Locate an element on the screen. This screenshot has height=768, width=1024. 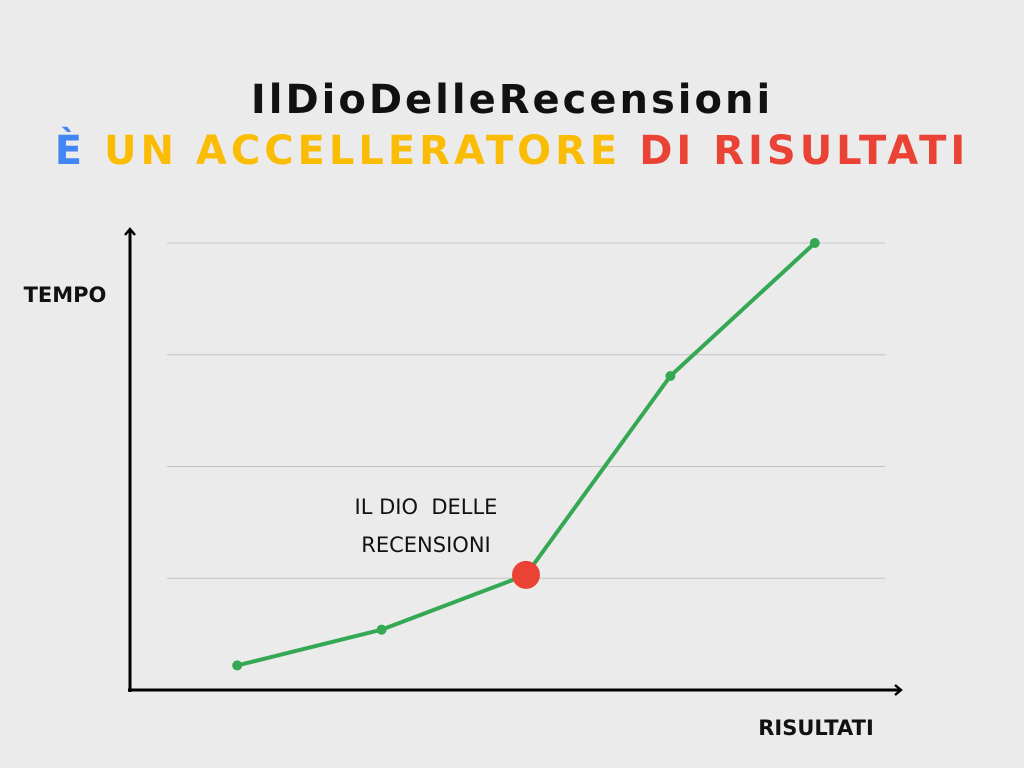
annotation: IL DIO DELLE is located at coordinates (426, 507).